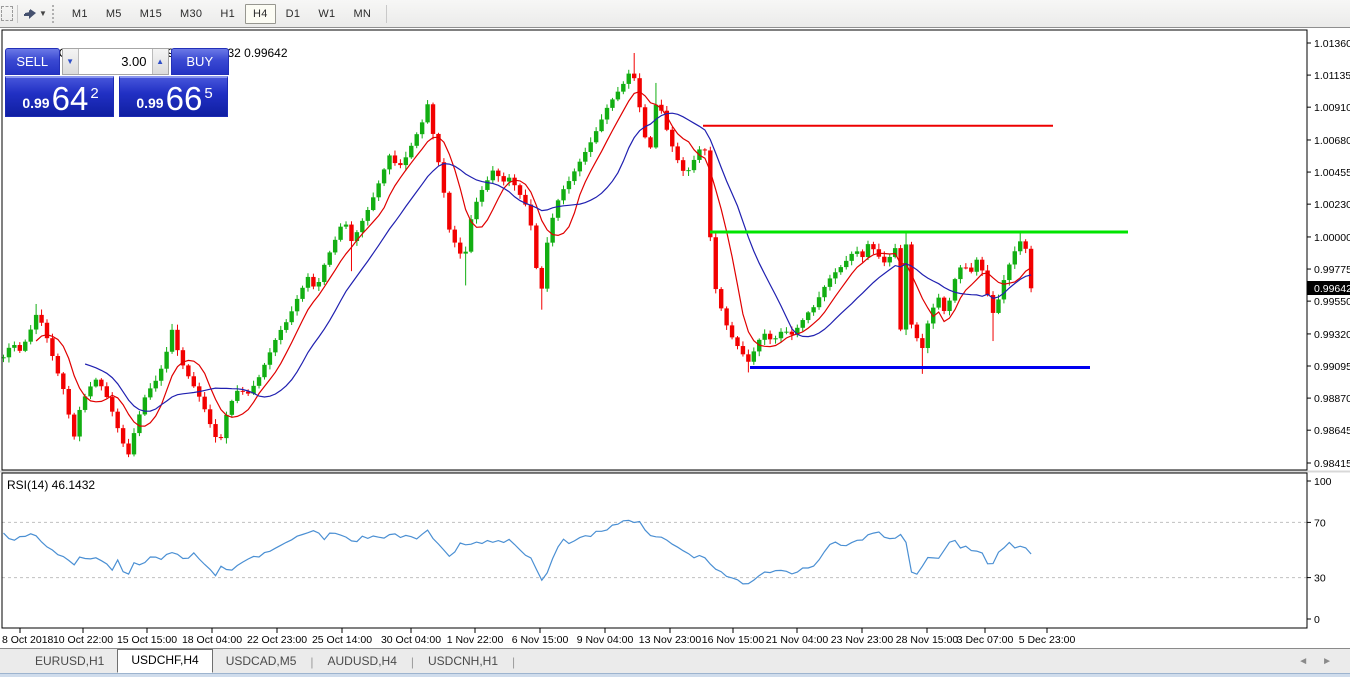 The image size is (1350, 677). I want to click on svg-text: 1.00000, so click(1332, 238).